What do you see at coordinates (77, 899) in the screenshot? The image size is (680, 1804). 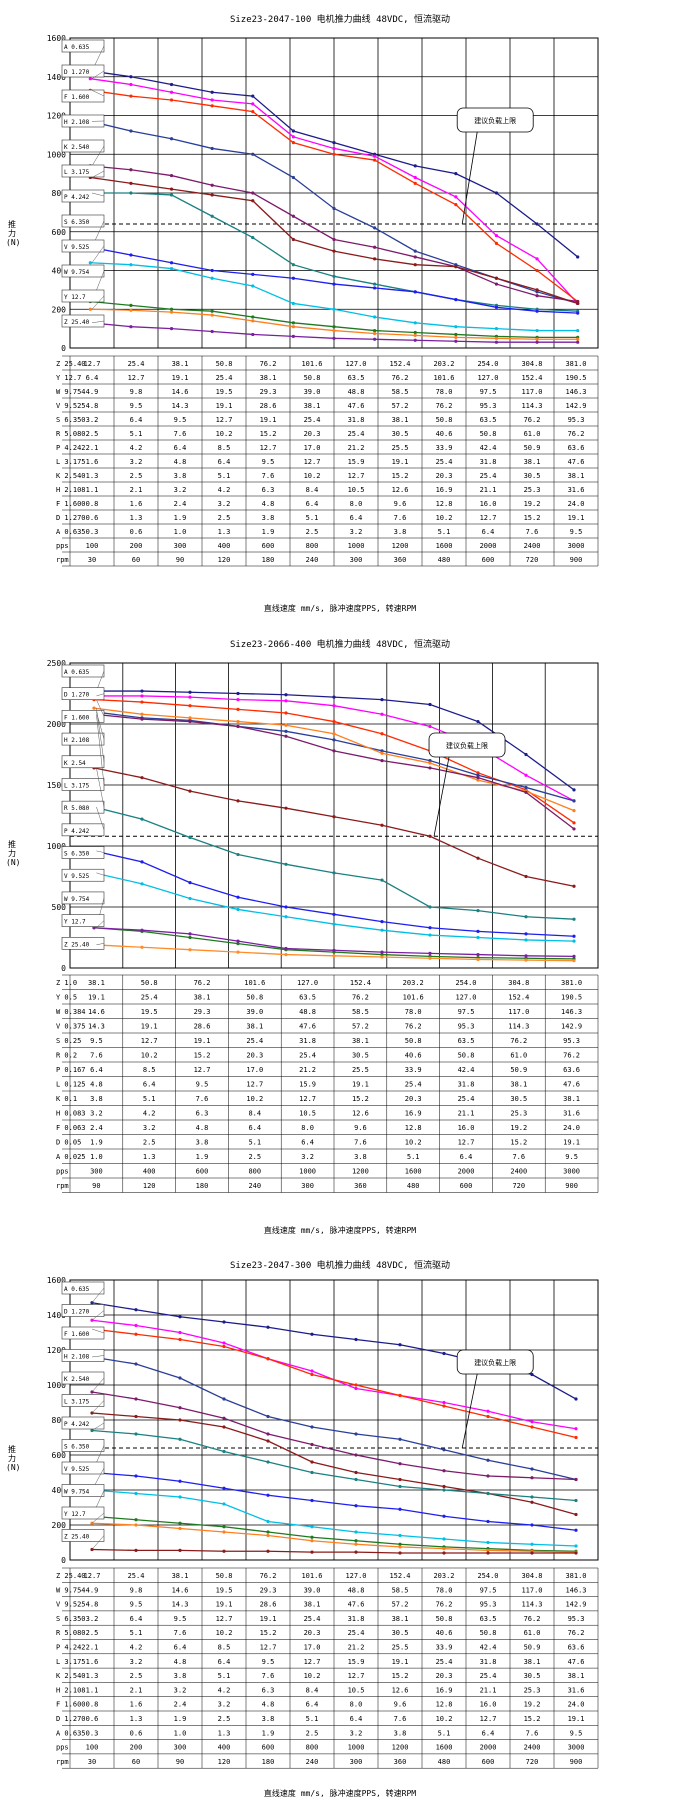 I see `legend-entry: W 9.754` at bounding box center [77, 899].